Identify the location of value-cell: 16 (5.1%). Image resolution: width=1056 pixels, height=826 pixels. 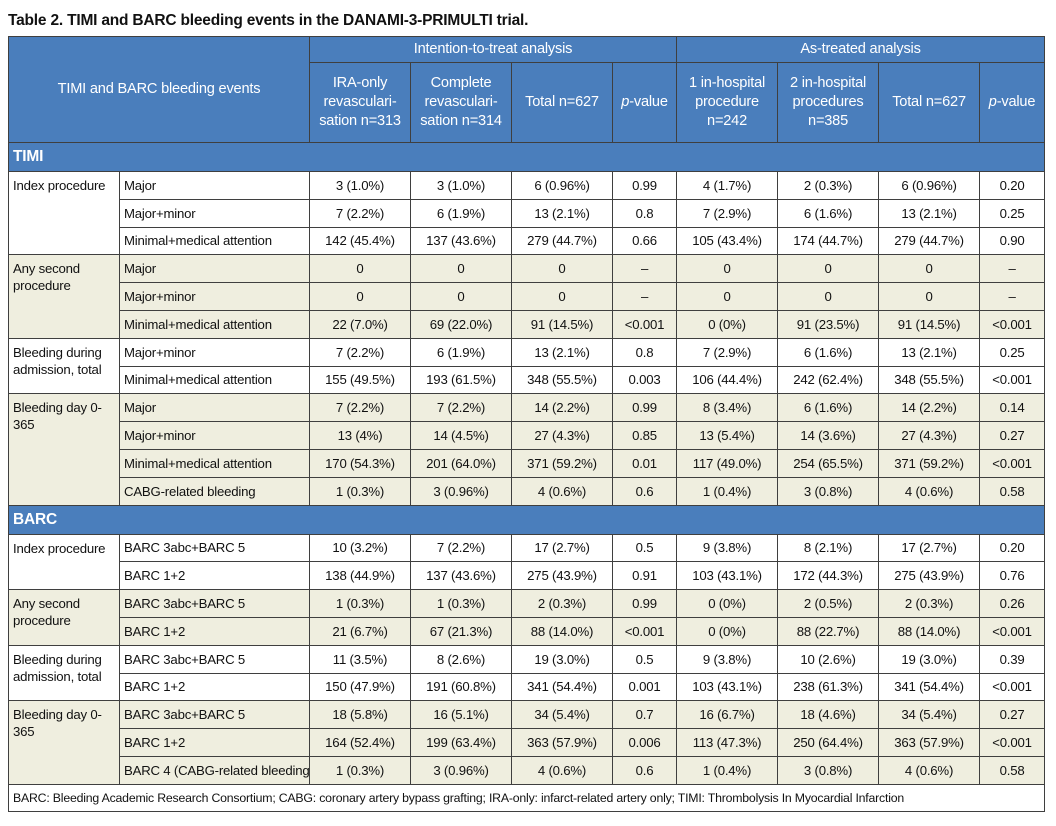
(461, 715).